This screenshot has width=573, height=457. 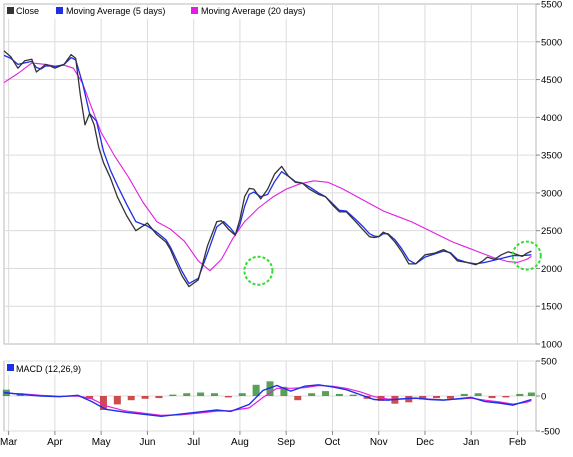 What do you see at coordinates (9, 442) in the screenshot?
I see `month-x-tick-label: Mar` at bounding box center [9, 442].